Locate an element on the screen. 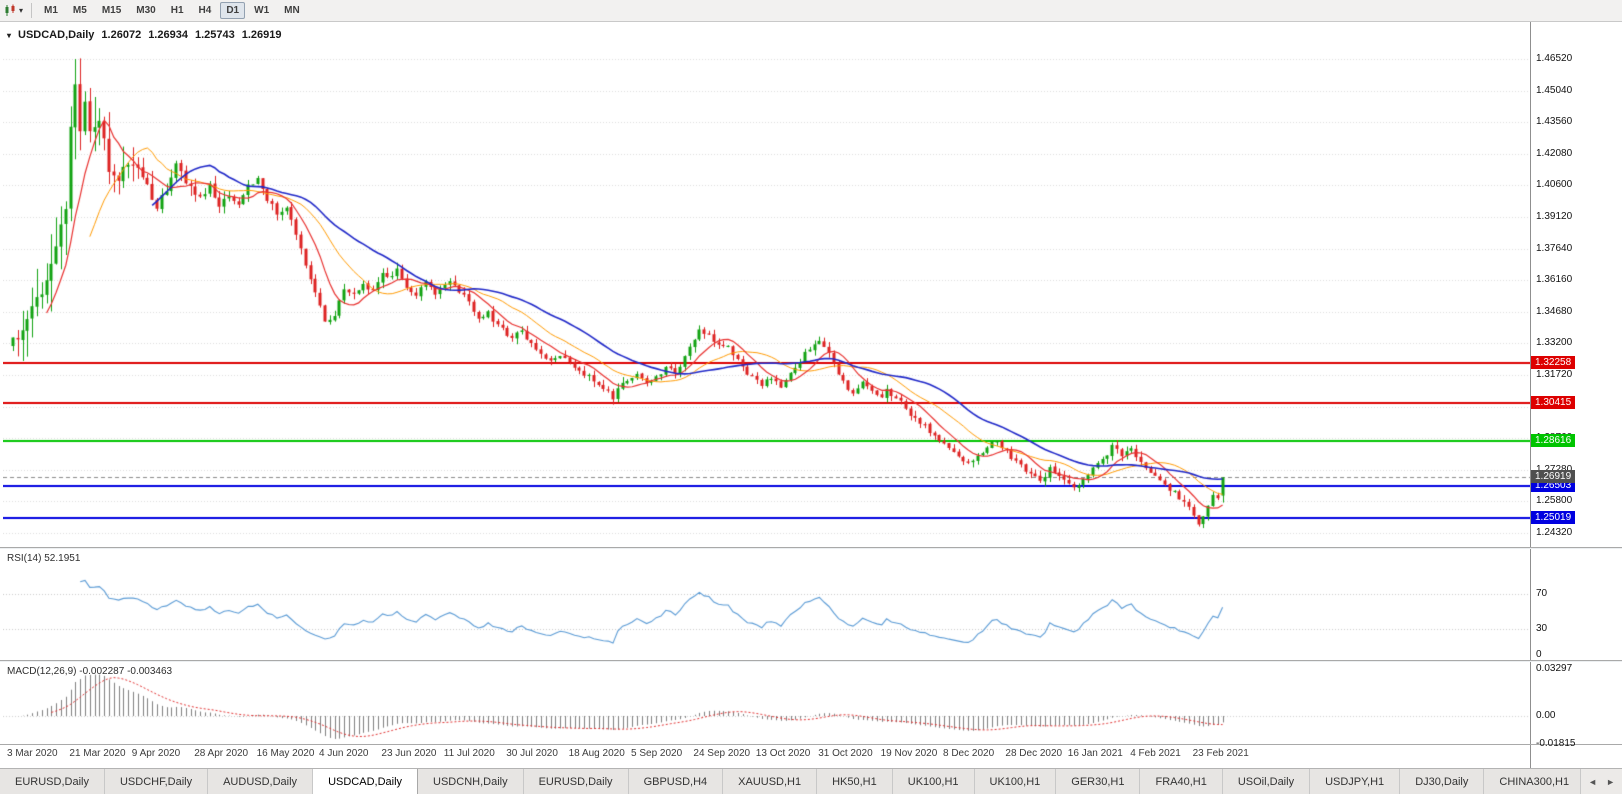 The height and width of the screenshot is (794, 1622). time-axis-label: 23 Jun 2020 is located at coordinates (409, 753).